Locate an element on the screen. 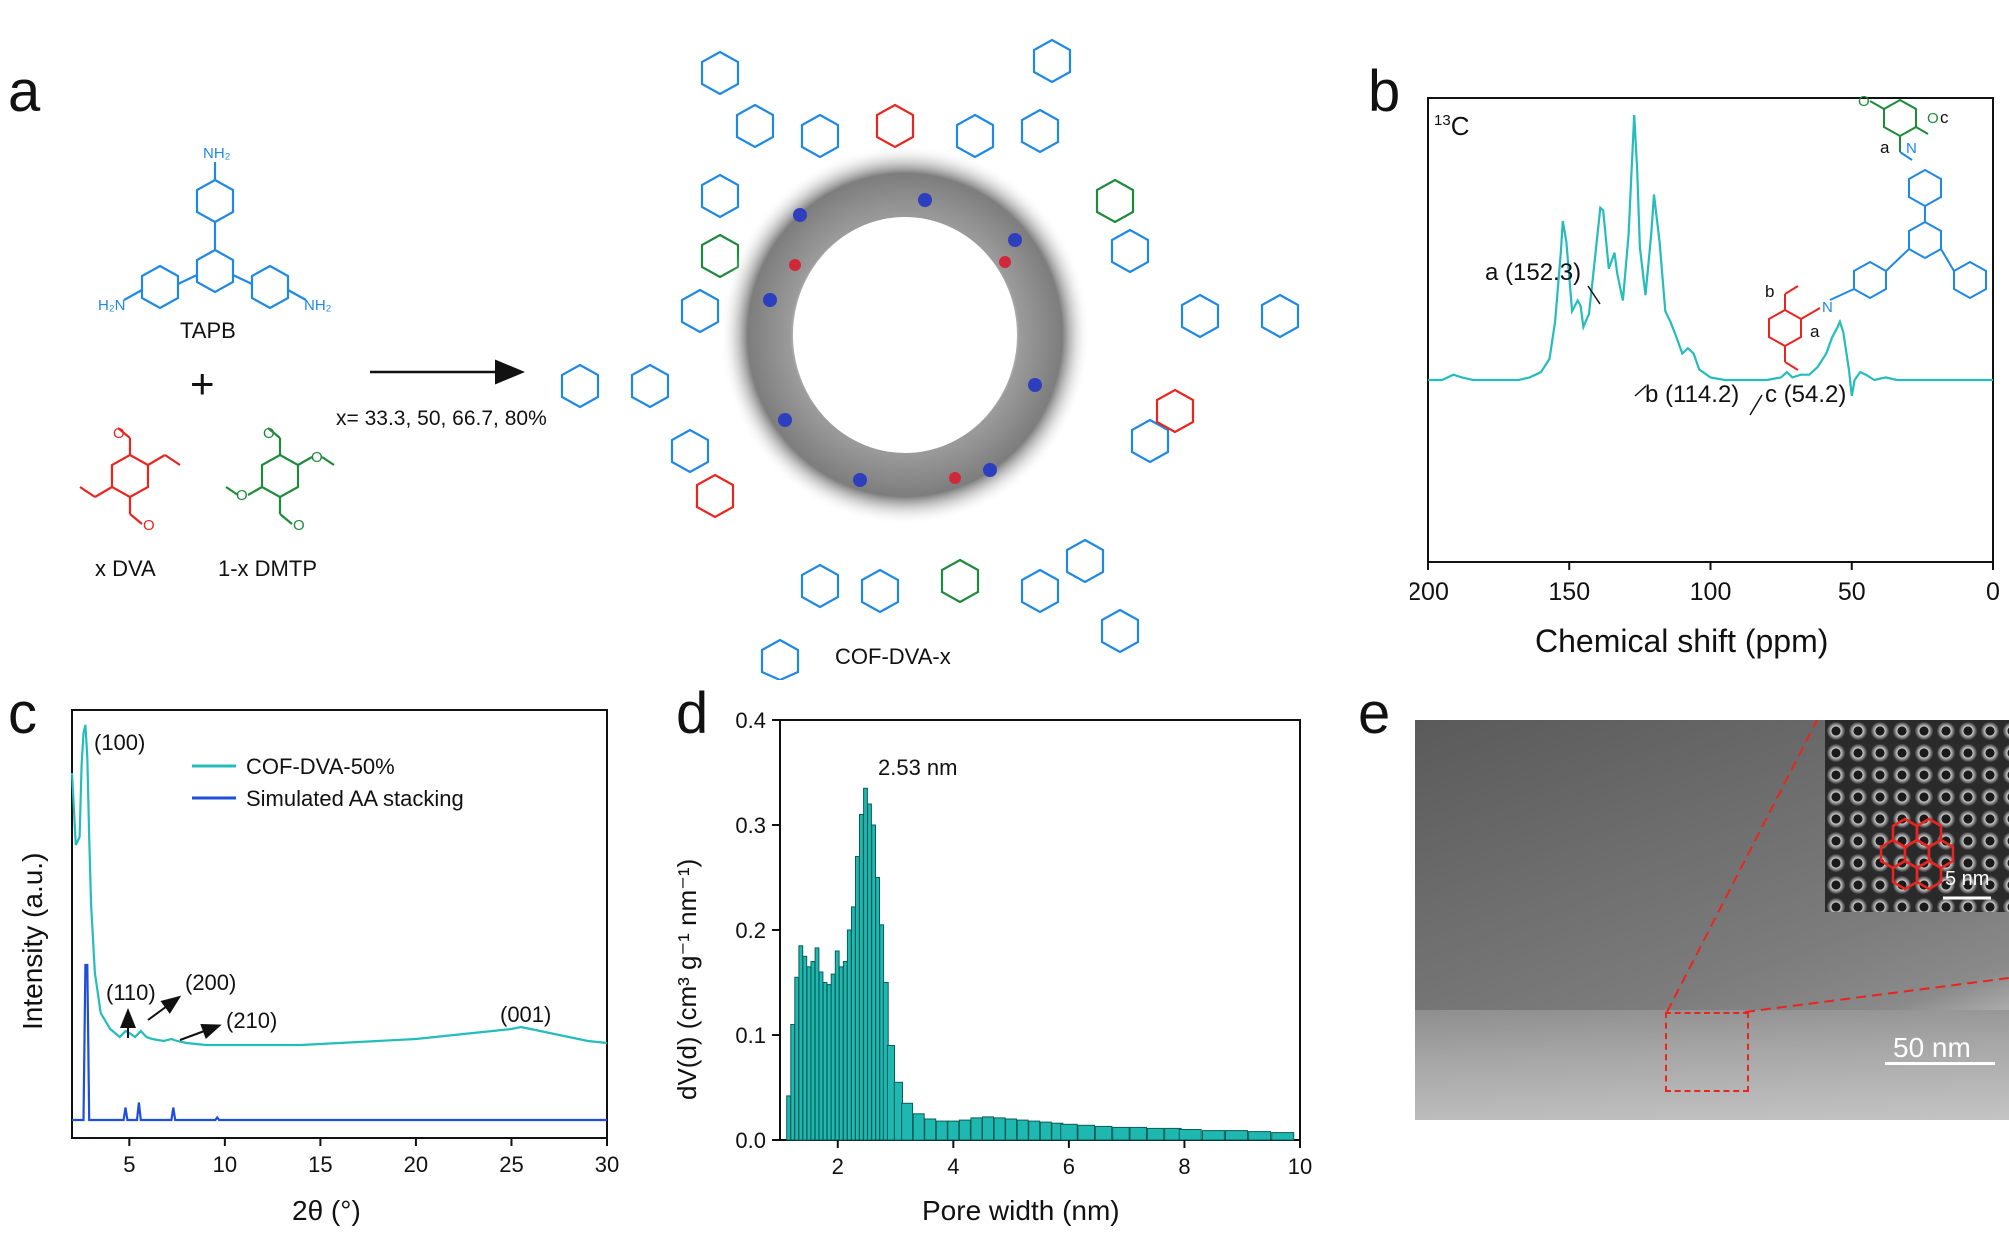 This screenshot has height=1234, width=2009. panel-letter-e: e is located at coordinates (1374, 713).